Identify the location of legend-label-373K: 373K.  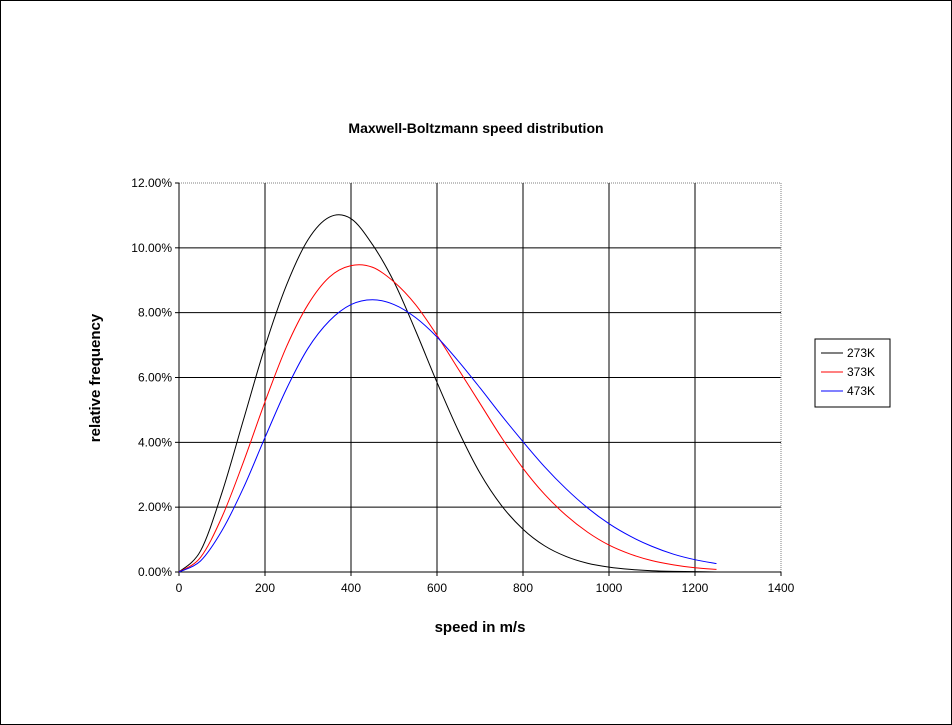
(861, 372).